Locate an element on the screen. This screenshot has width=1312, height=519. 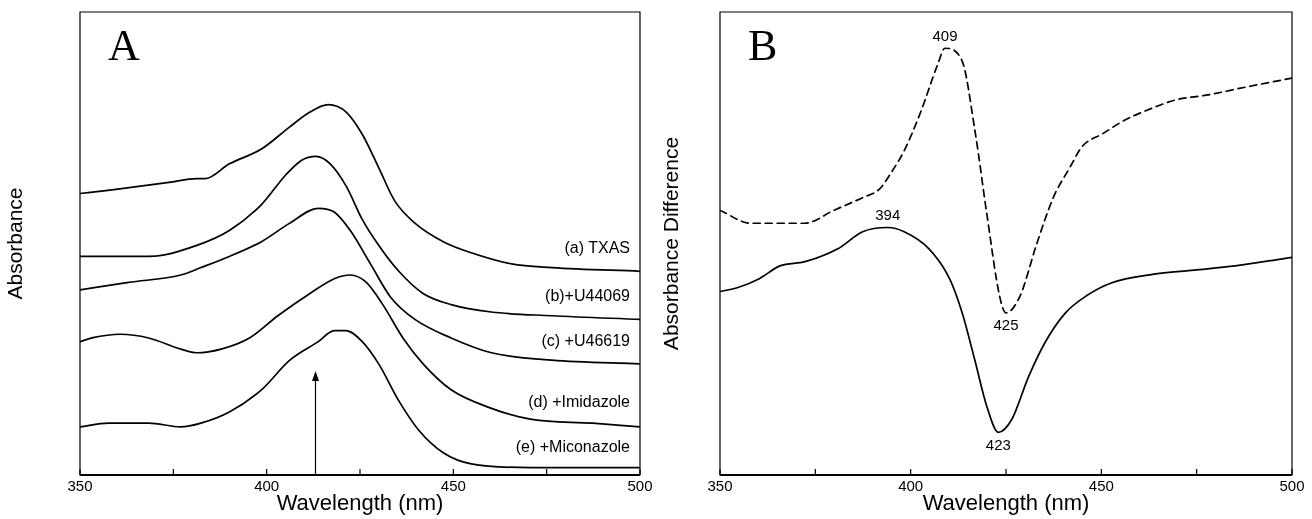
x-axis-title: Wavelength (nm) is located at coordinates (1006, 502).